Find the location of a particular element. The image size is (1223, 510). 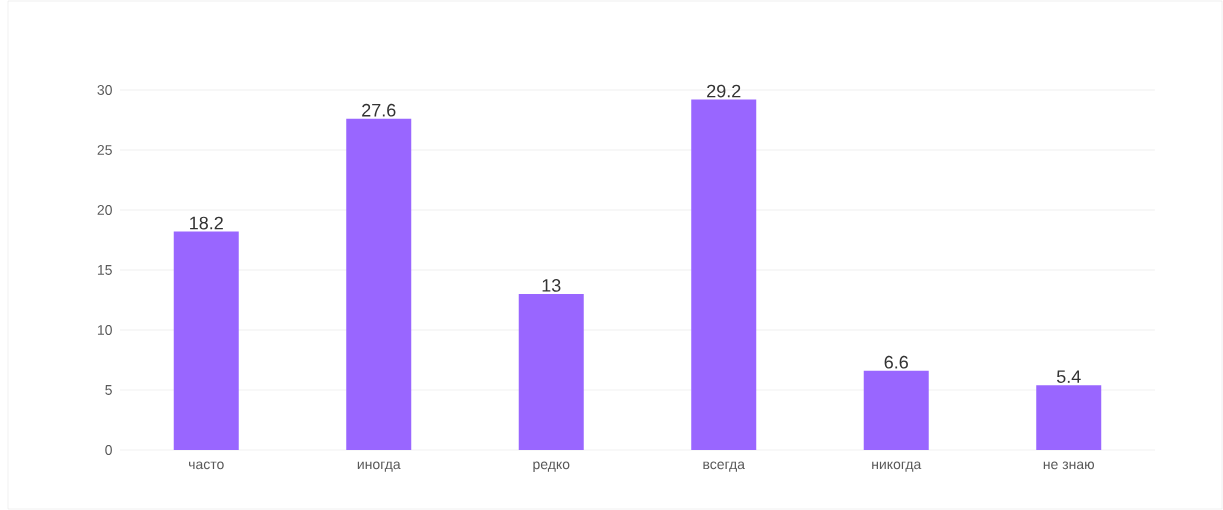

y-tick-label: 10 is located at coordinates (104, 330).